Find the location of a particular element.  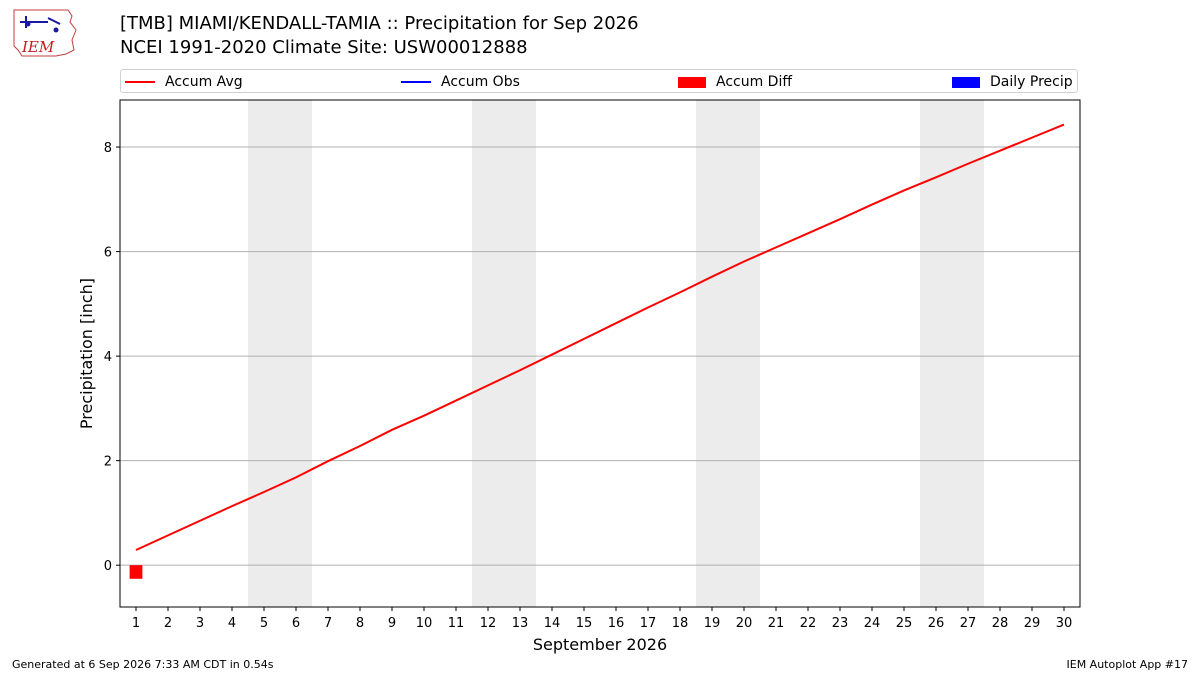

legend-item-accum-obs: Accum Obs is located at coordinates (460, 82).